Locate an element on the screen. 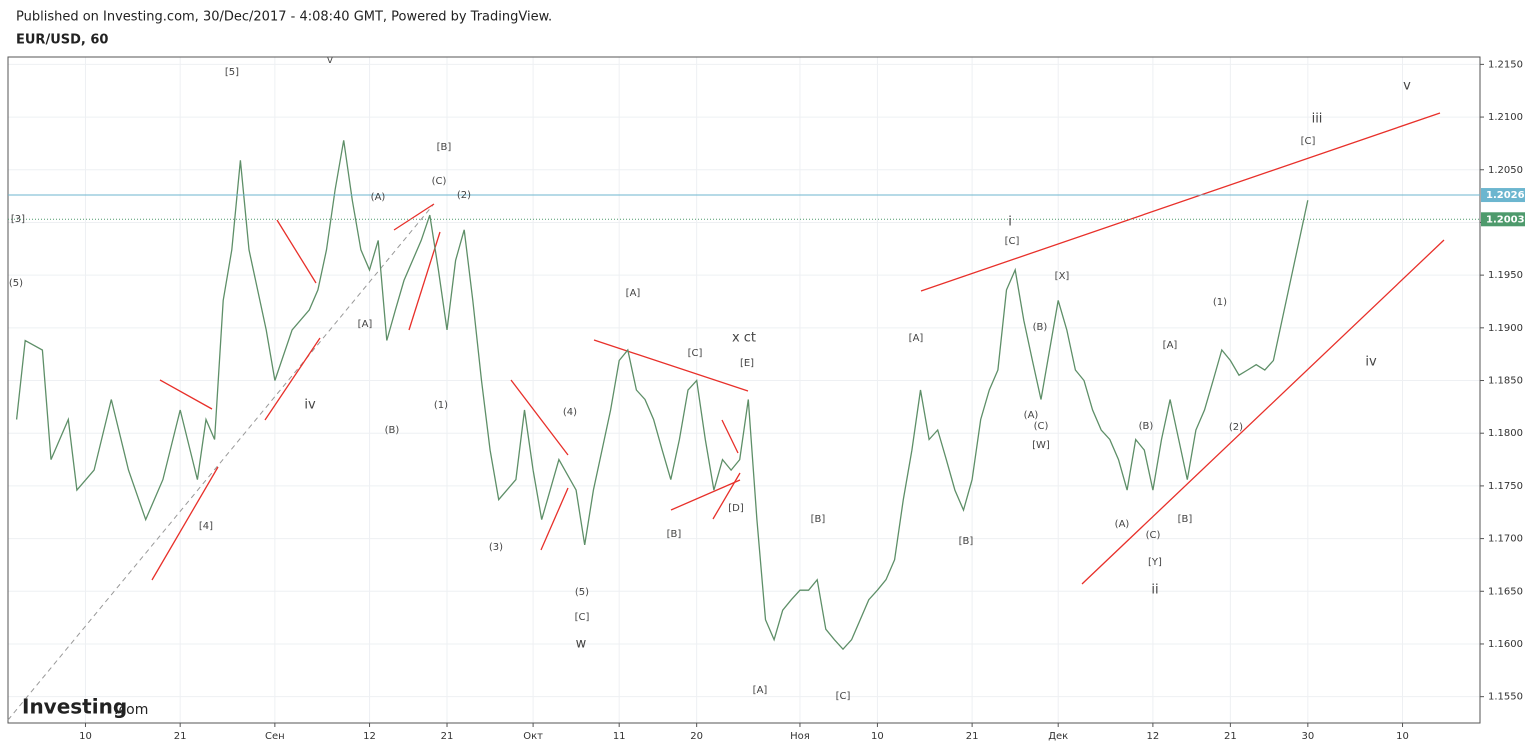 The image size is (1533, 753). y-tick-label: 1.2050 is located at coordinates (1505, 170).